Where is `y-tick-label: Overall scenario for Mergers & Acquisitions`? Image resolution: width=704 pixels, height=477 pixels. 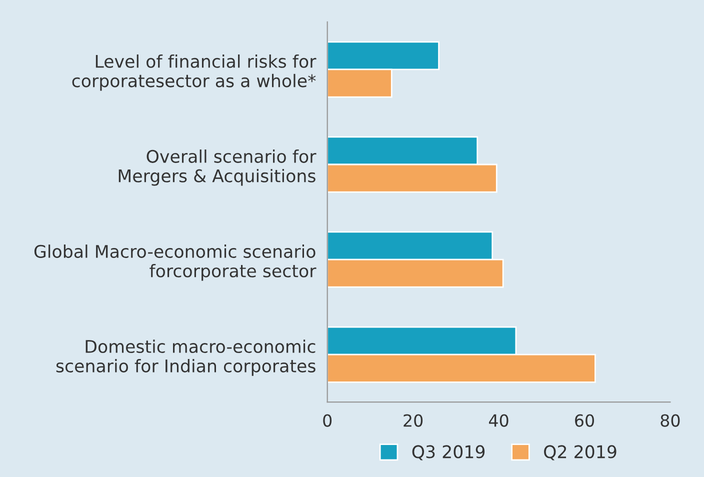 y-tick-label: Overall scenario for Mergers & Acquisitions is located at coordinates (217, 168).